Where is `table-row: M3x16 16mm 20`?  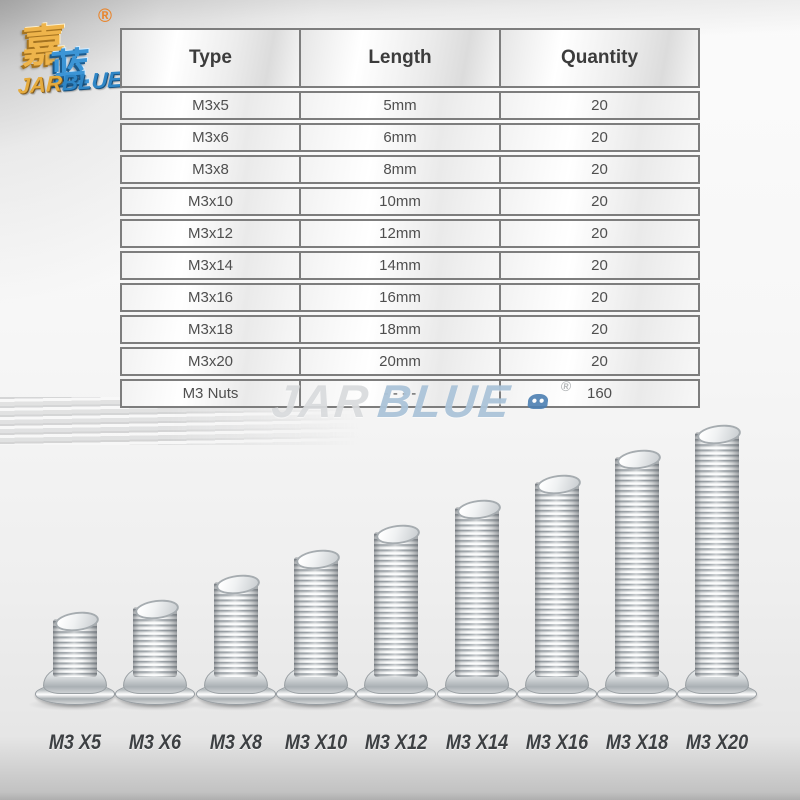
table-row: M3x16 16mm 20 is located at coordinates (410, 297).